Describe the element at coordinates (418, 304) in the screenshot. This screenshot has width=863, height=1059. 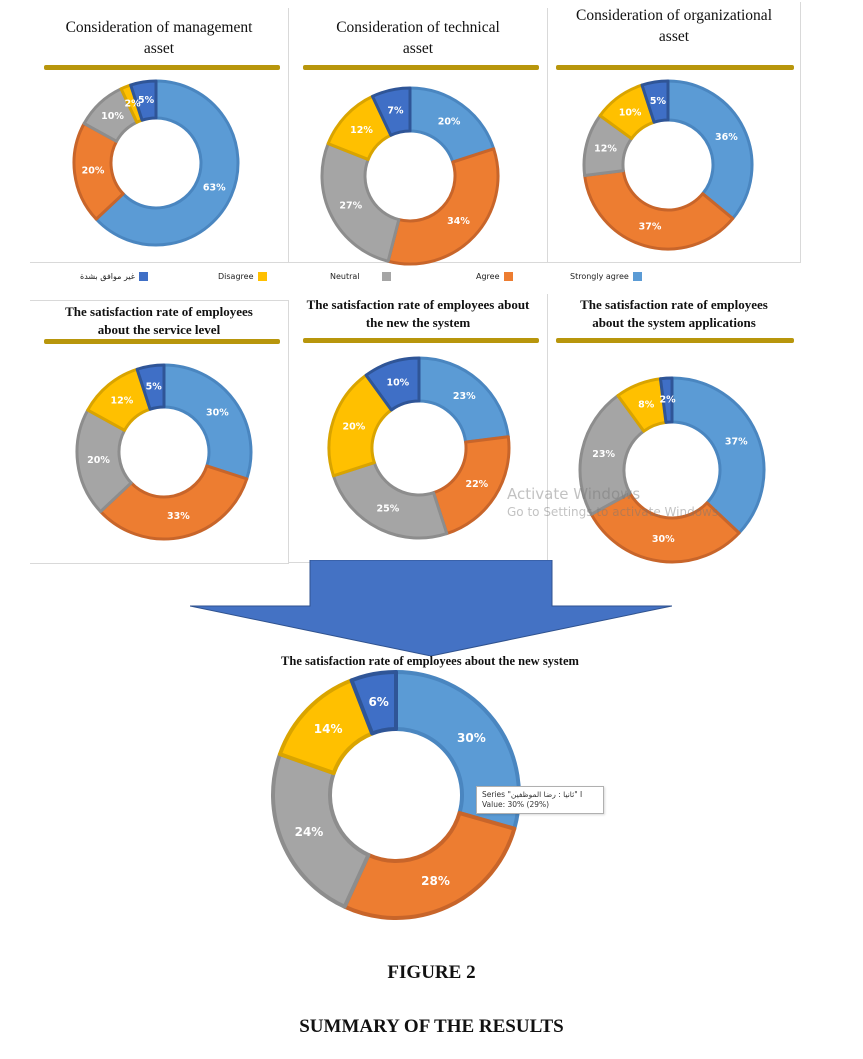
I see `chart-title-line: The satisfaction rate of employees about` at that location.